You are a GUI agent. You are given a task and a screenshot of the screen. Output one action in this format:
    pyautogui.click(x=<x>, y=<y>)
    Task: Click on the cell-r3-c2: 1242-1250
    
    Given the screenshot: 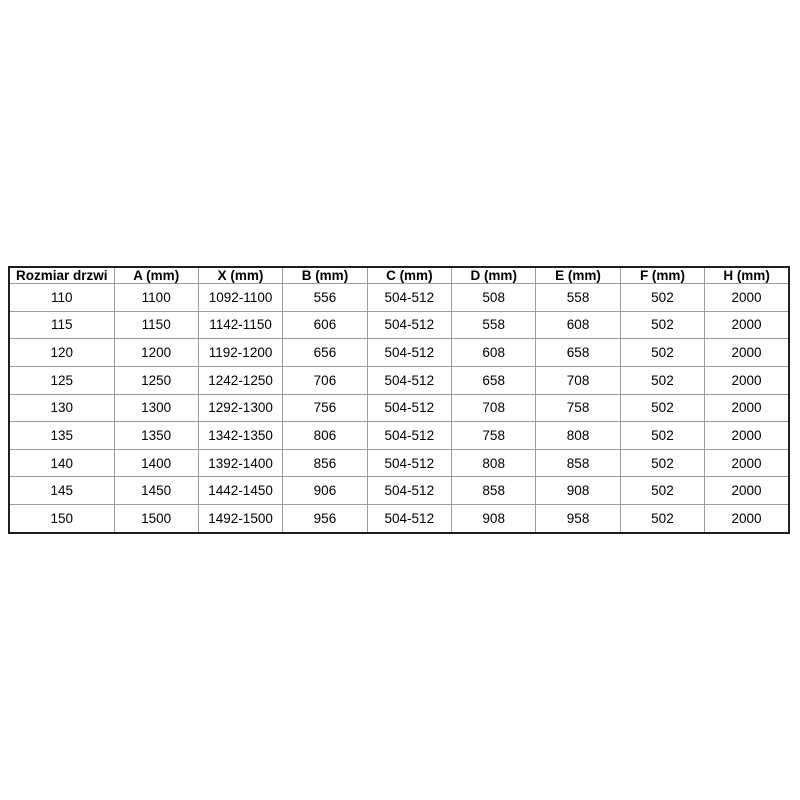 What is the action you would take?
    pyautogui.click(x=240, y=380)
    